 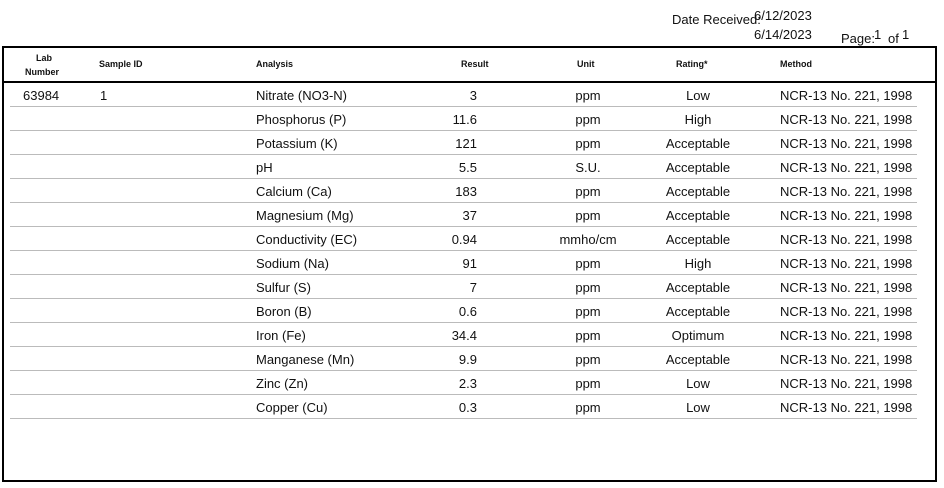 What do you see at coordinates (893, 38) in the screenshot?
I see `page-of-label: of` at bounding box center [893, 38].